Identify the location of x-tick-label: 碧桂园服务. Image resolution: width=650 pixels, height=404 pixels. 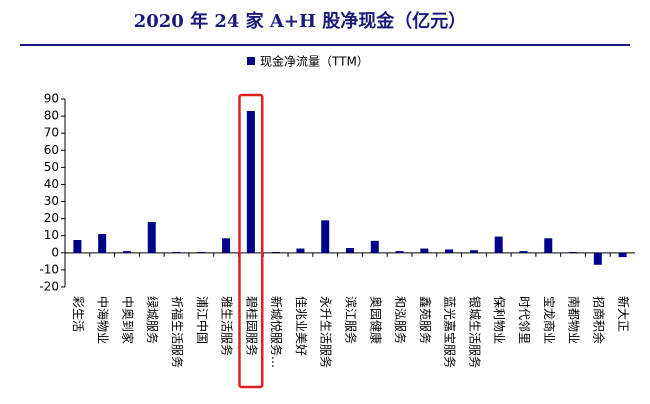
(251, 326).